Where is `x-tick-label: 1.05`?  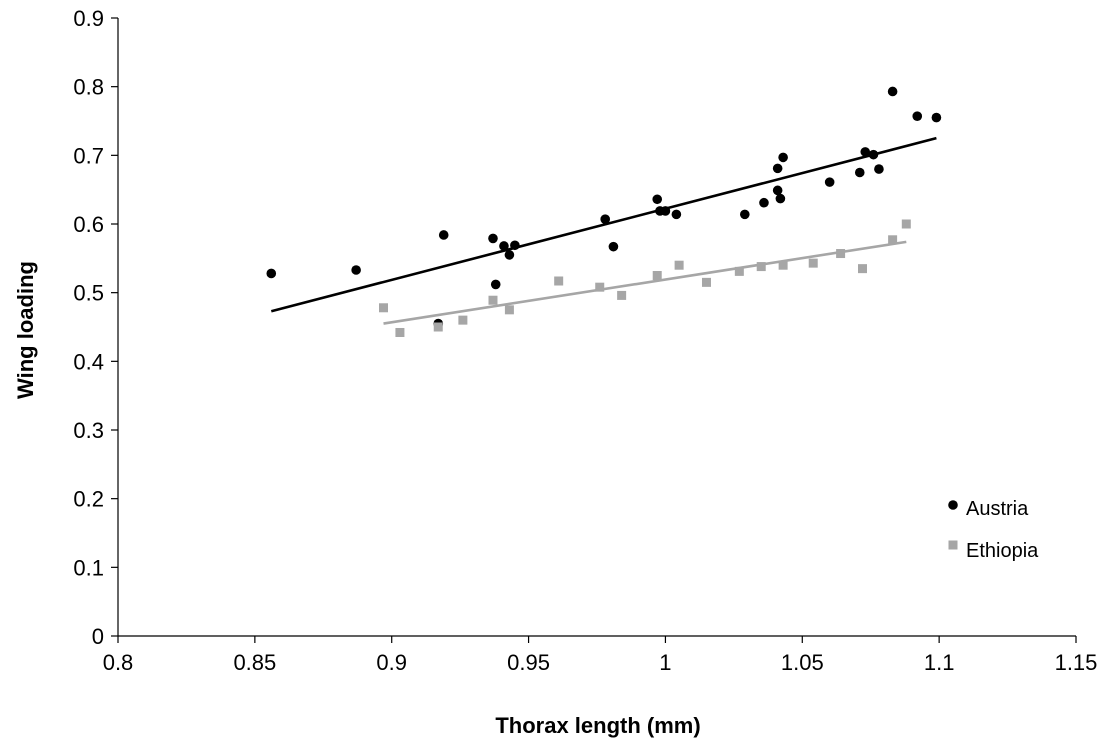 x-tick-label: 1.05 is located at coordinates (802, 662).